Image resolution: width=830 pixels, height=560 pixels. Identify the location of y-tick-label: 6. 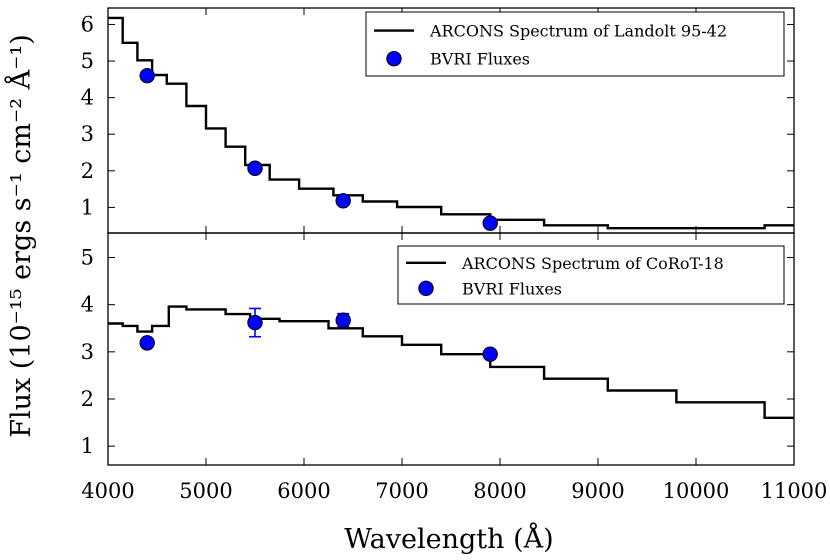
(87, 24).